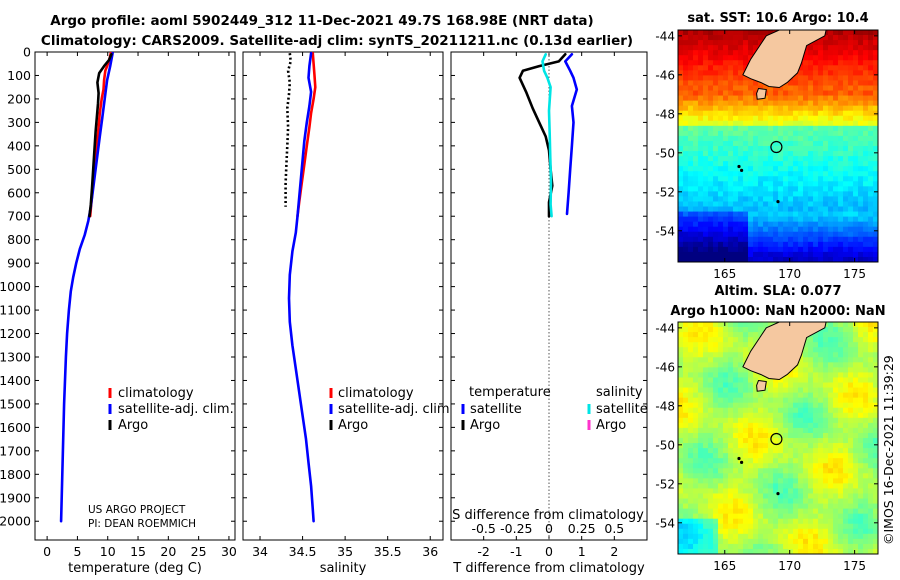 This screenshot has height=580, width=900. What do you see at coordinates (15, 427) in the screenshot?
I see `y-tick-label: 1600` at bounding box center [15, 427].